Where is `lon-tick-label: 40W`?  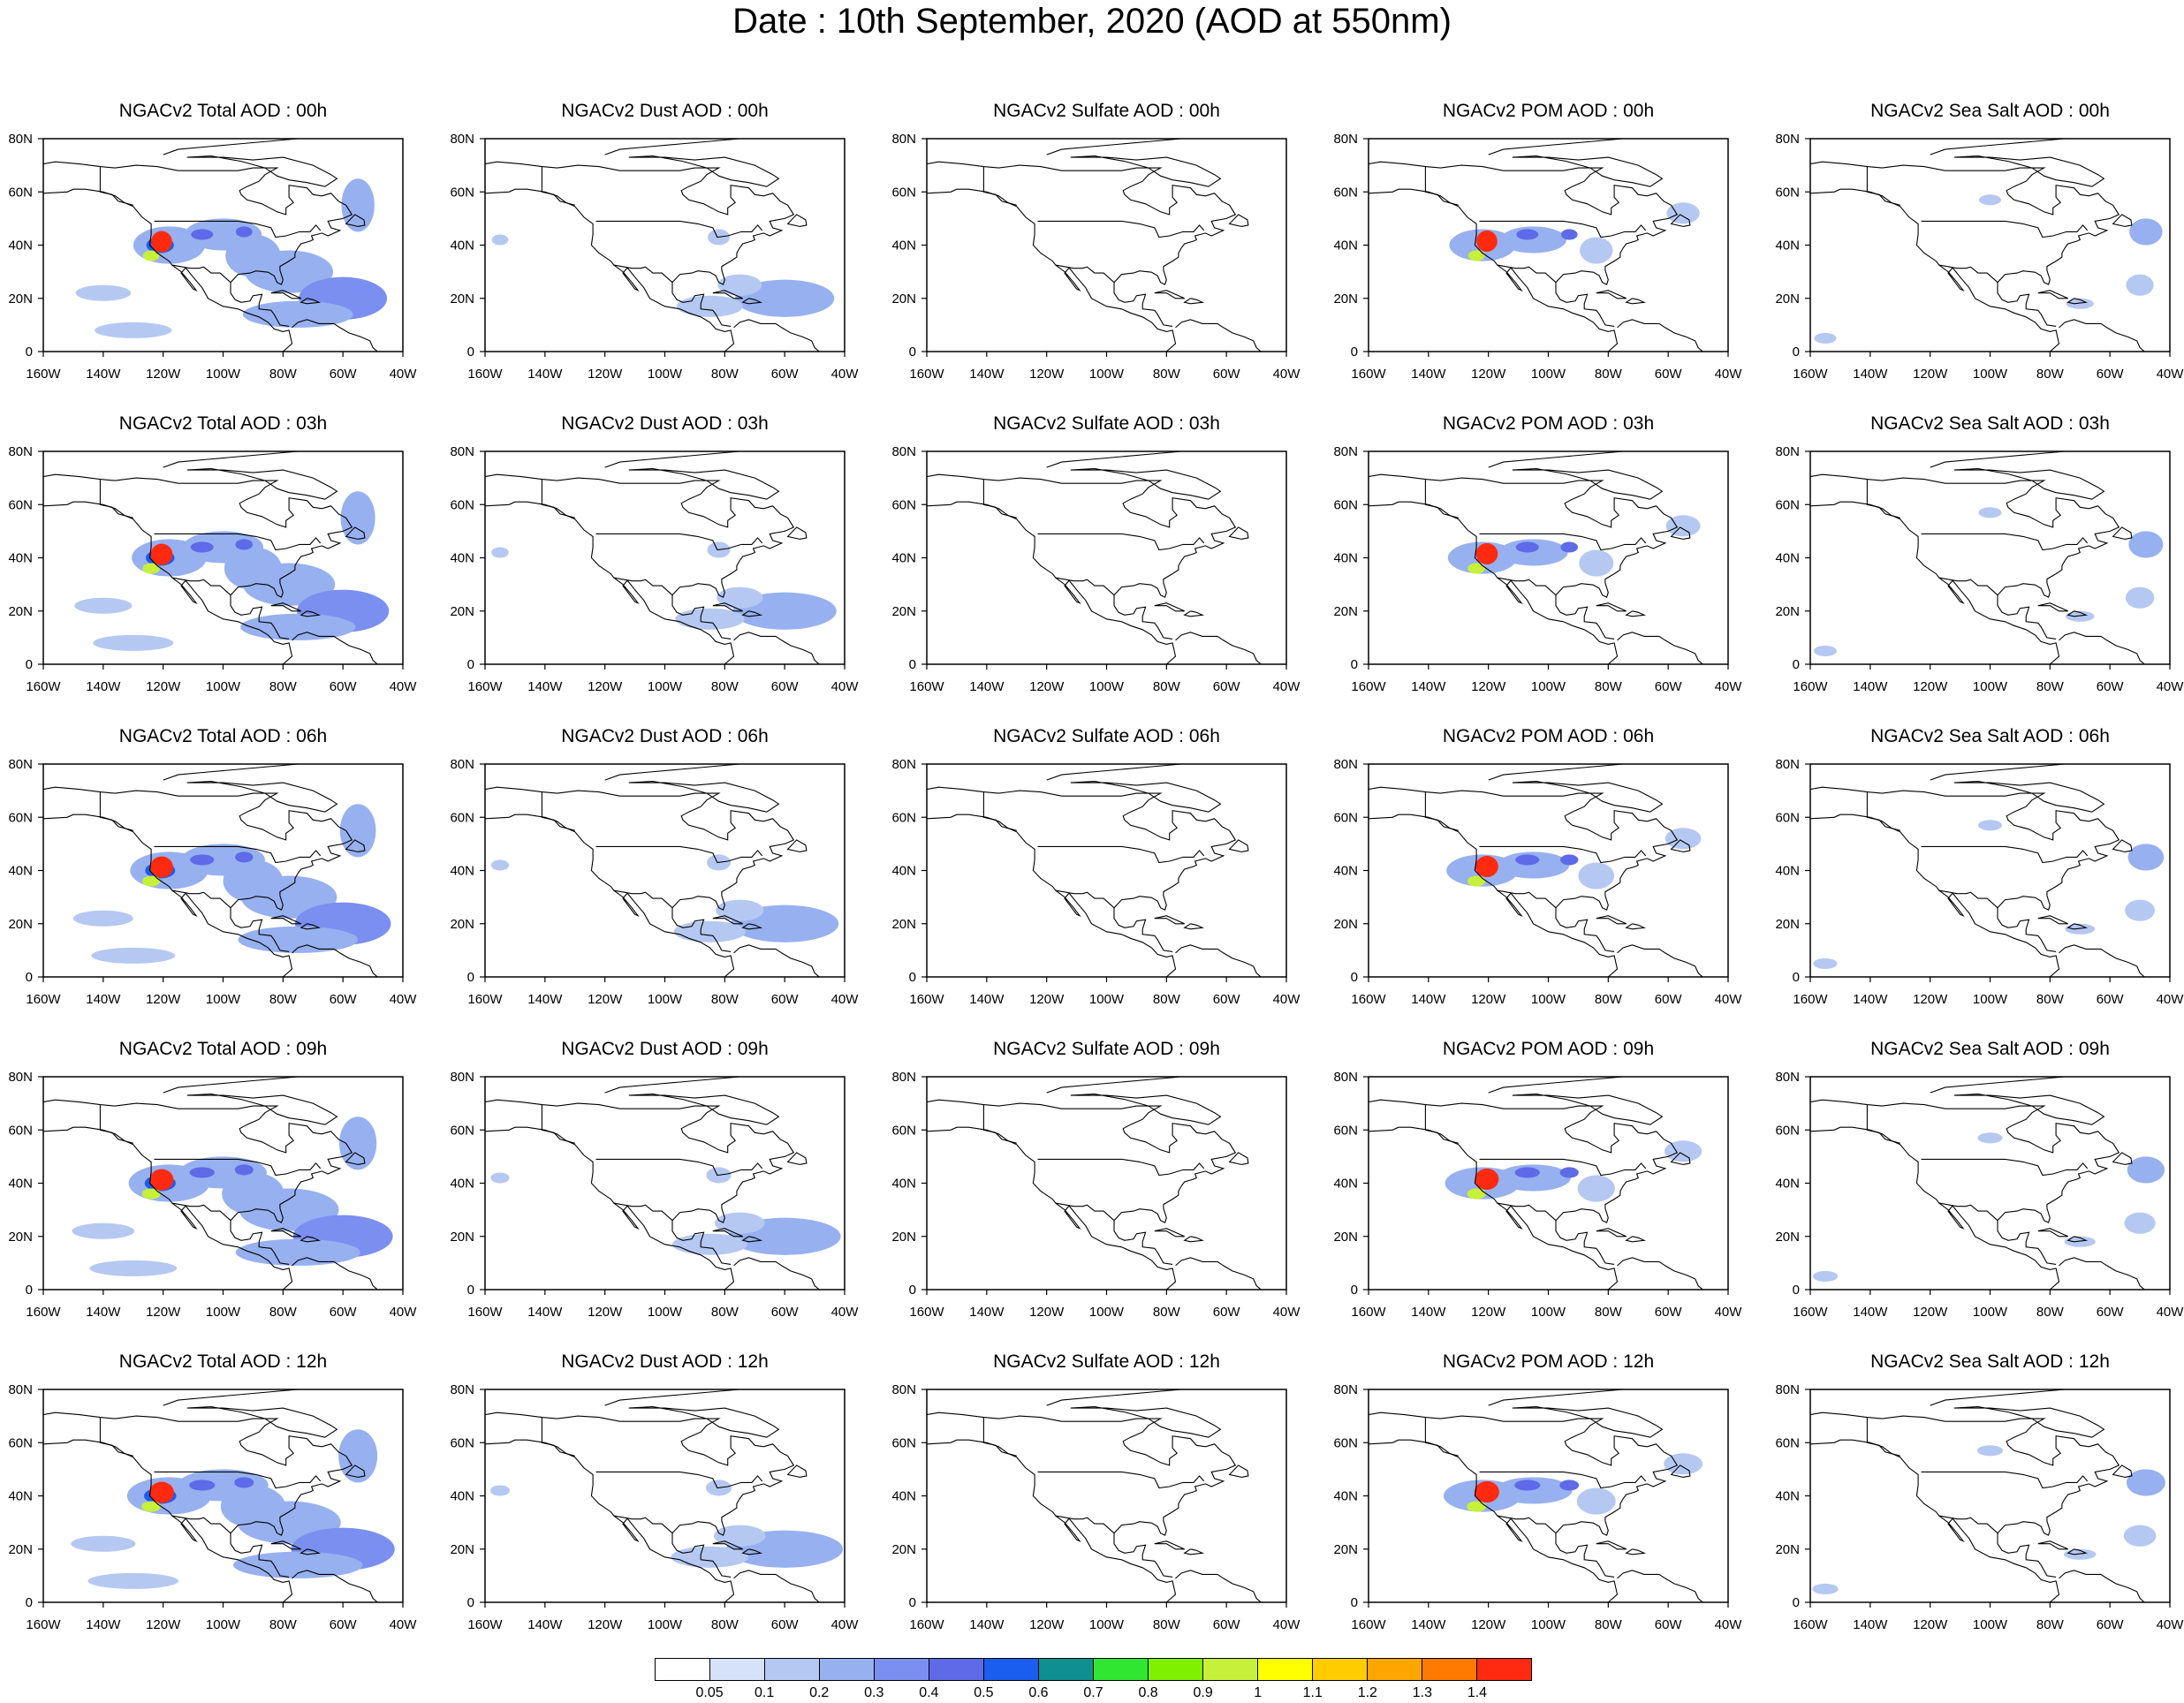 lon-tick-label: 40W is located at coordinates (845, 374).